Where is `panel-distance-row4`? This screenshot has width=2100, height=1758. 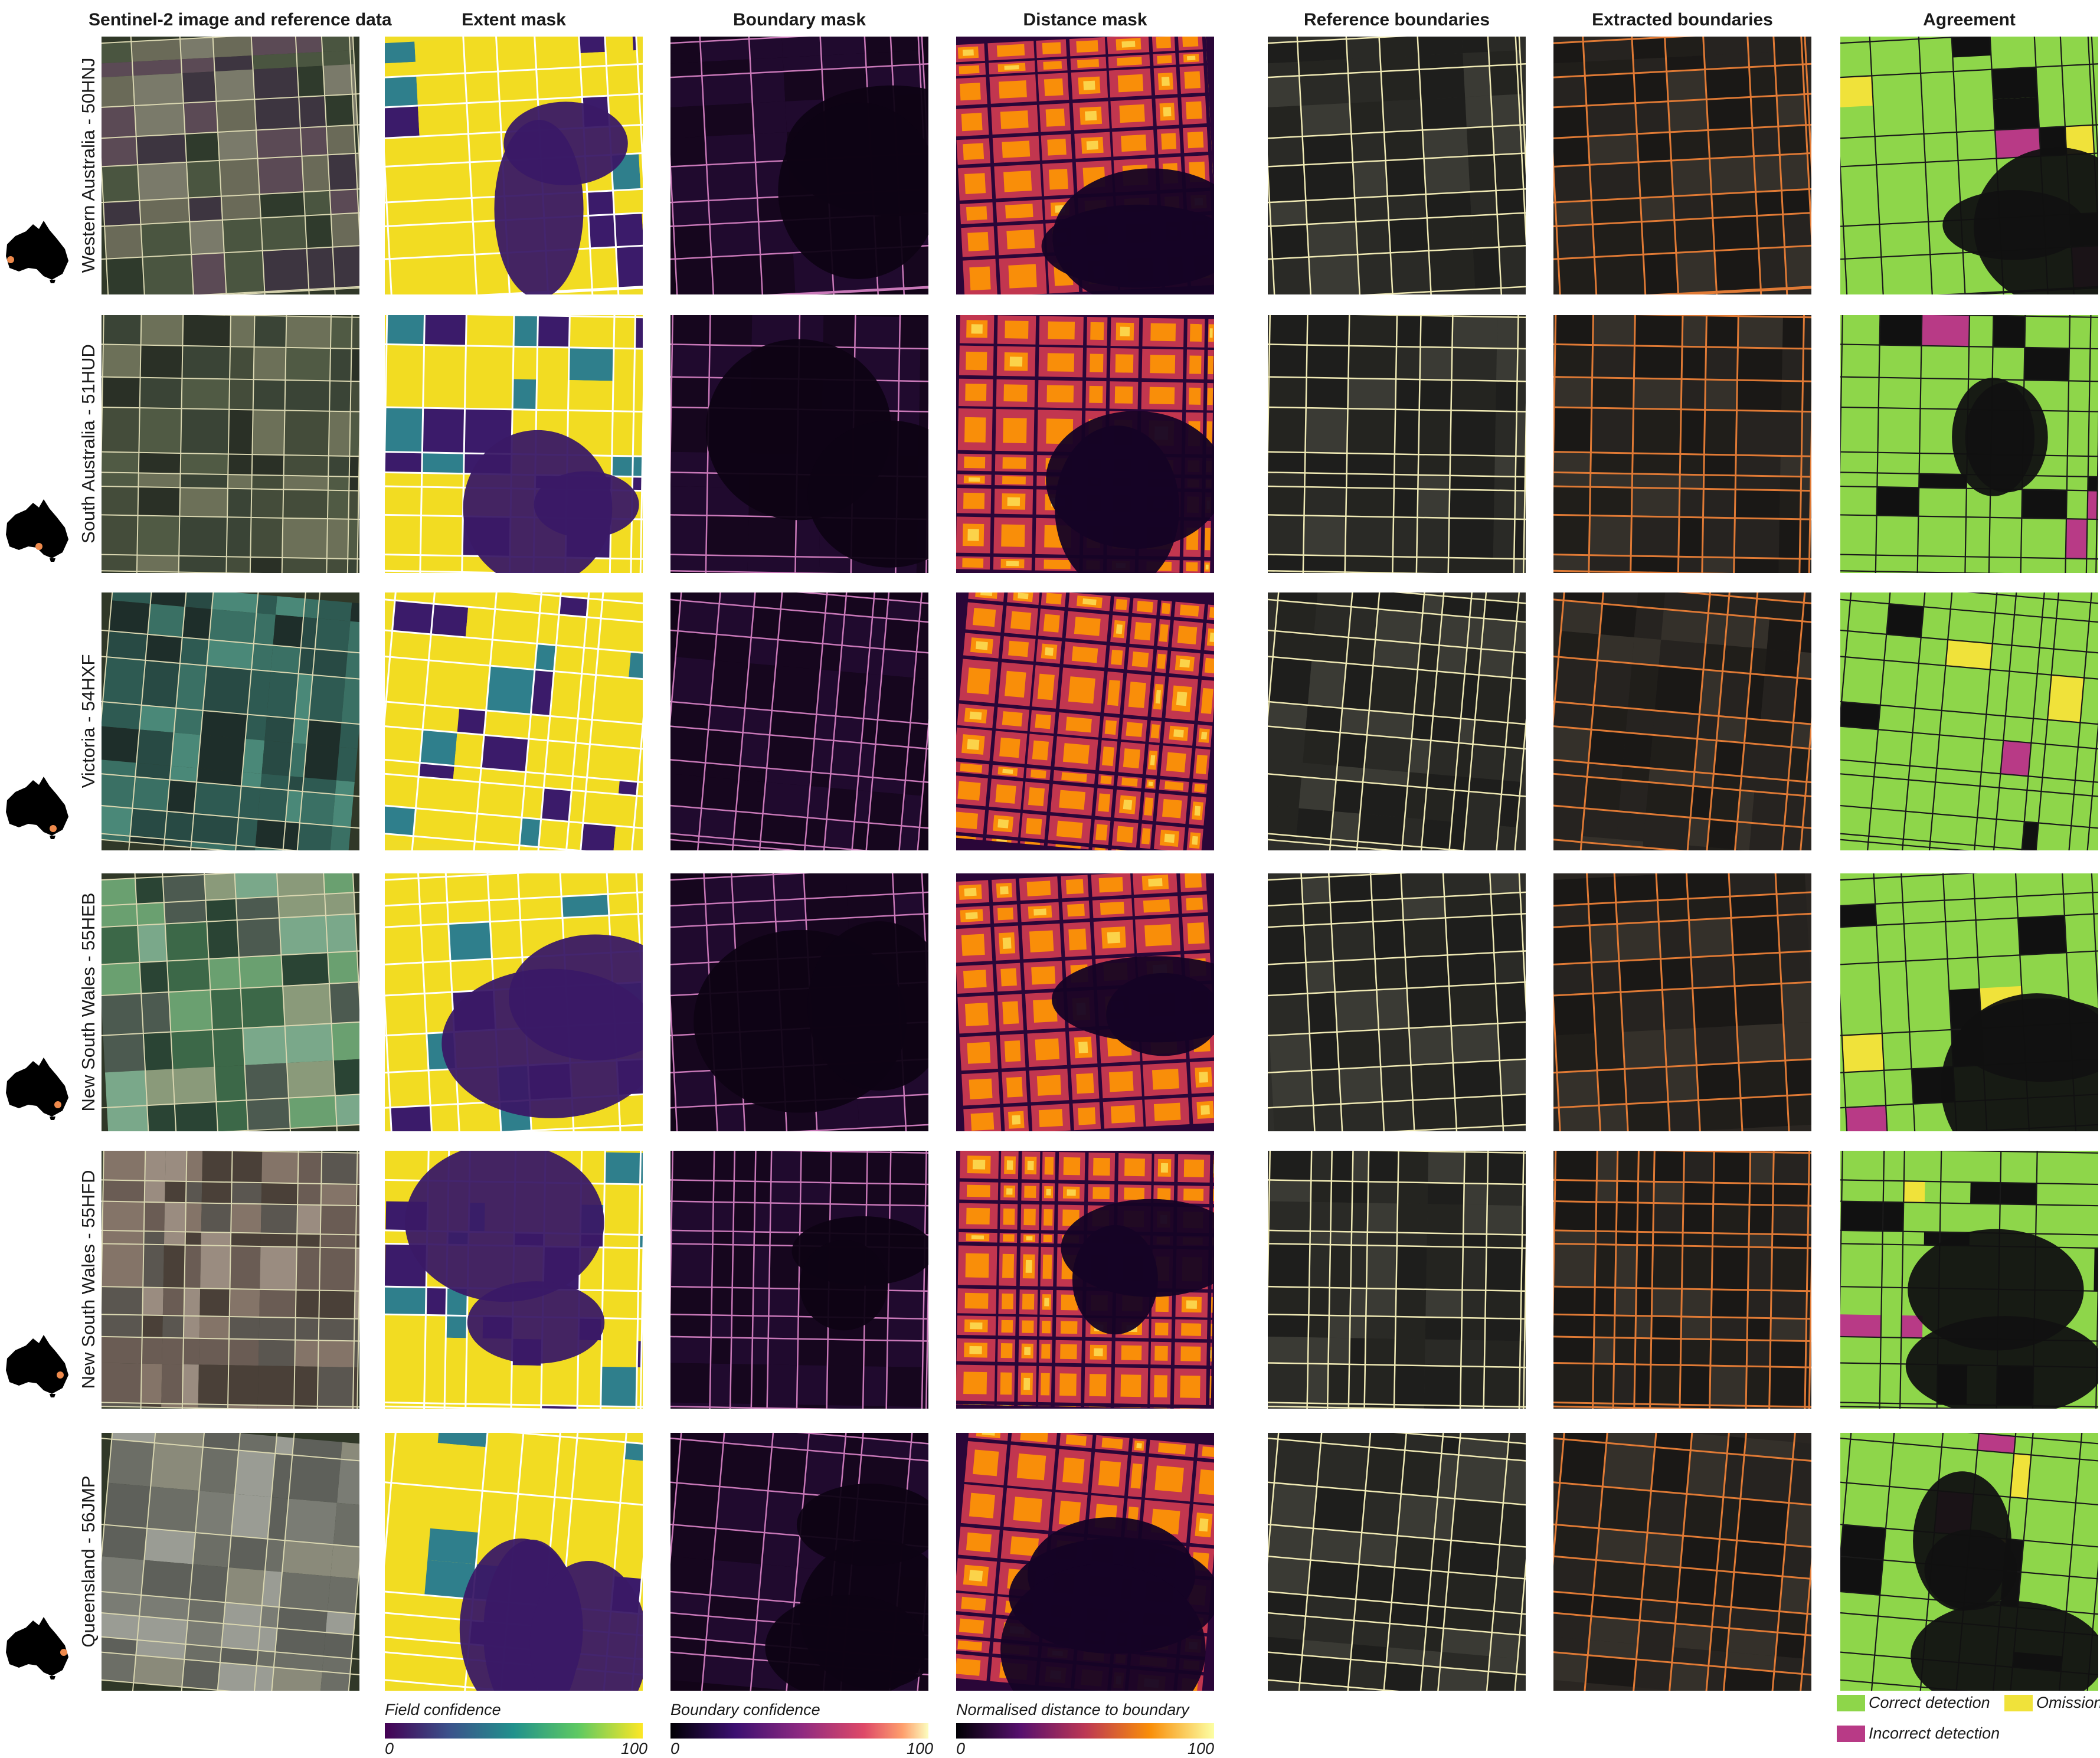 panel-distance-row4 is located at coordinates (1085, 1002).